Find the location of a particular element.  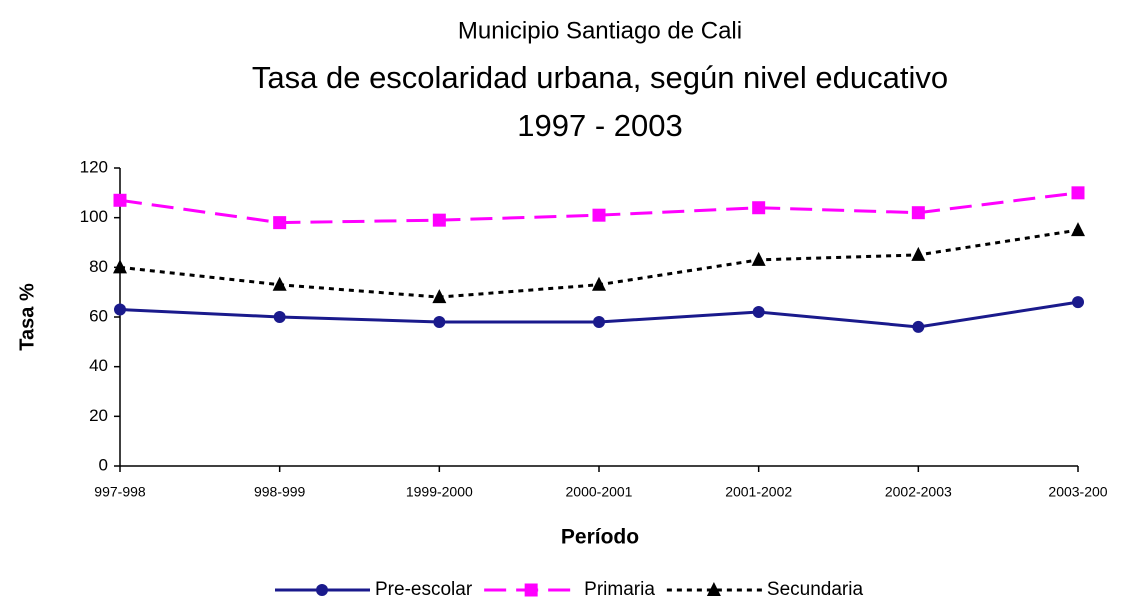

y-axis-label: Tasa % is located at coordinates (27, 317).